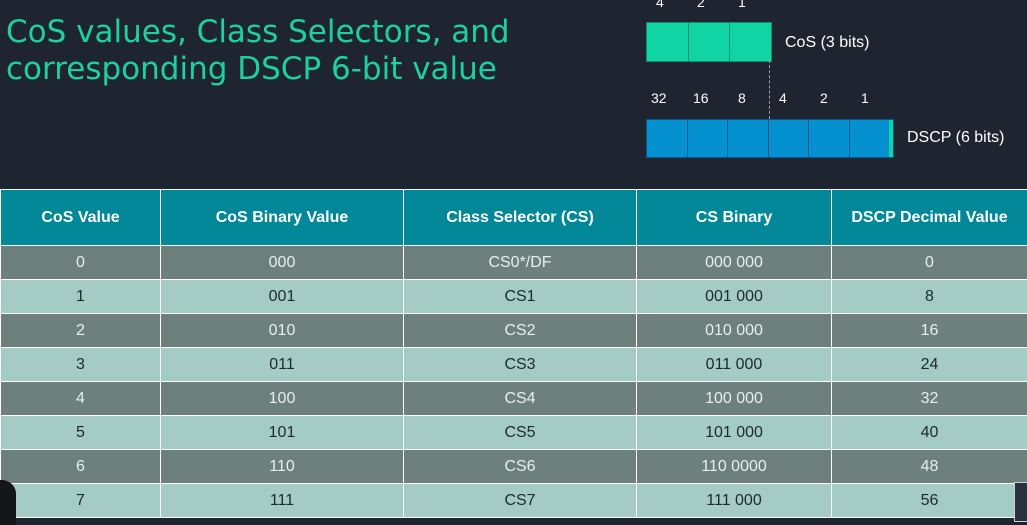 This screenshot has width=1027, height=525. What do you see at coordinates (734, 432) in the screenshot?
I see `cell-cs-binary: 101 000` at bounding box center [734, 432].